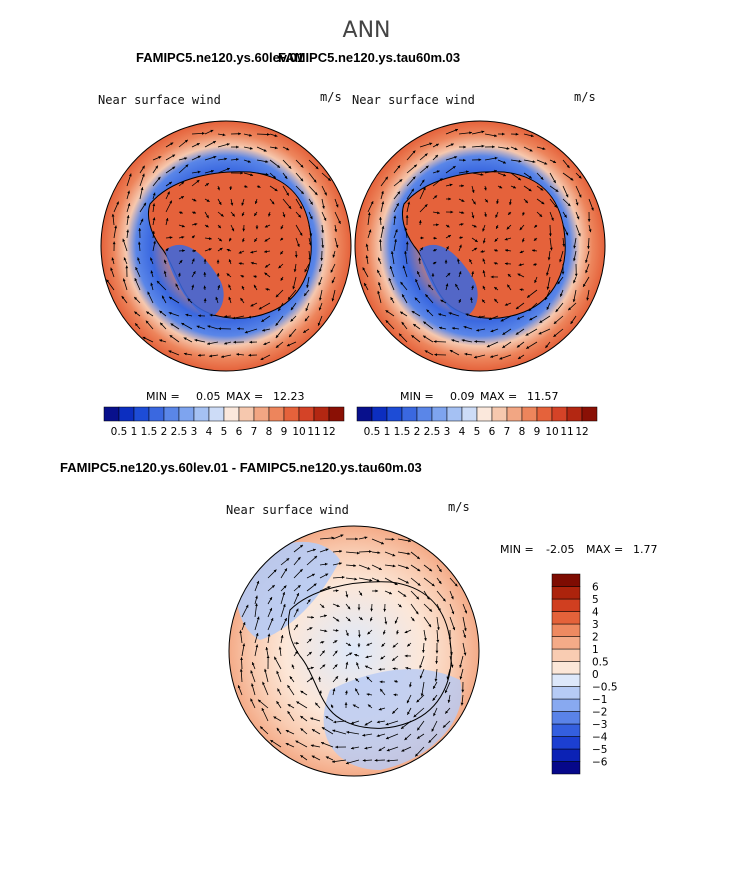  Describe the element at coordinates (354, 651) in the screenshot. I see `diff-map-border` at that location.